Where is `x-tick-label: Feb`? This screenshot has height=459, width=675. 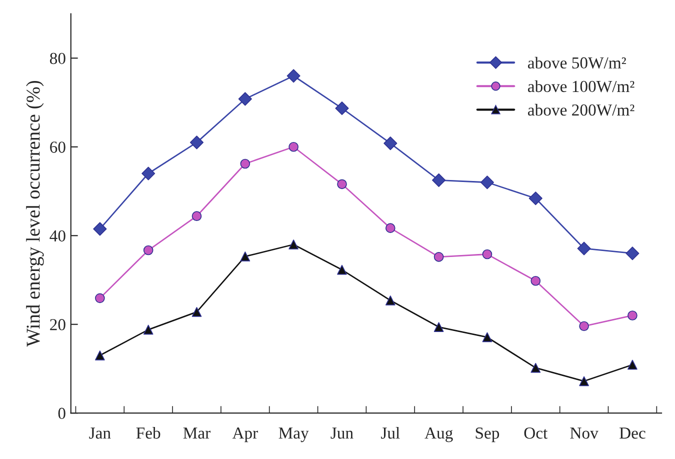
x-tick-label: Feb is located at coordinates (148, 432).